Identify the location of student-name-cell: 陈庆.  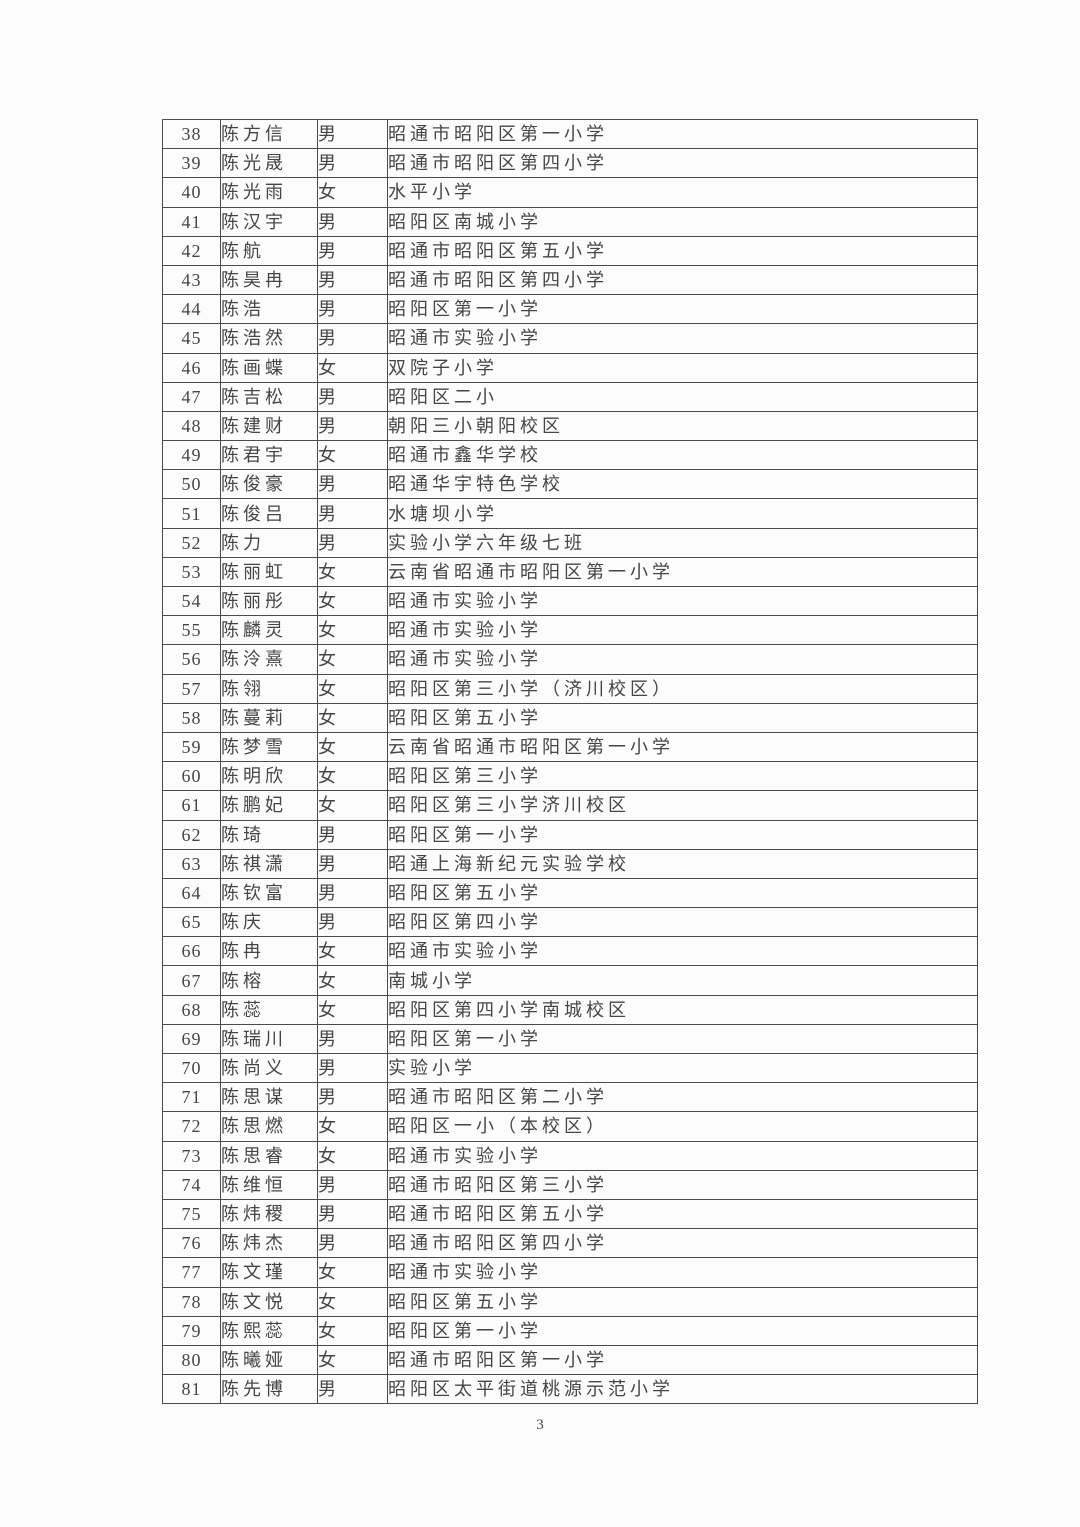
(269, 922).